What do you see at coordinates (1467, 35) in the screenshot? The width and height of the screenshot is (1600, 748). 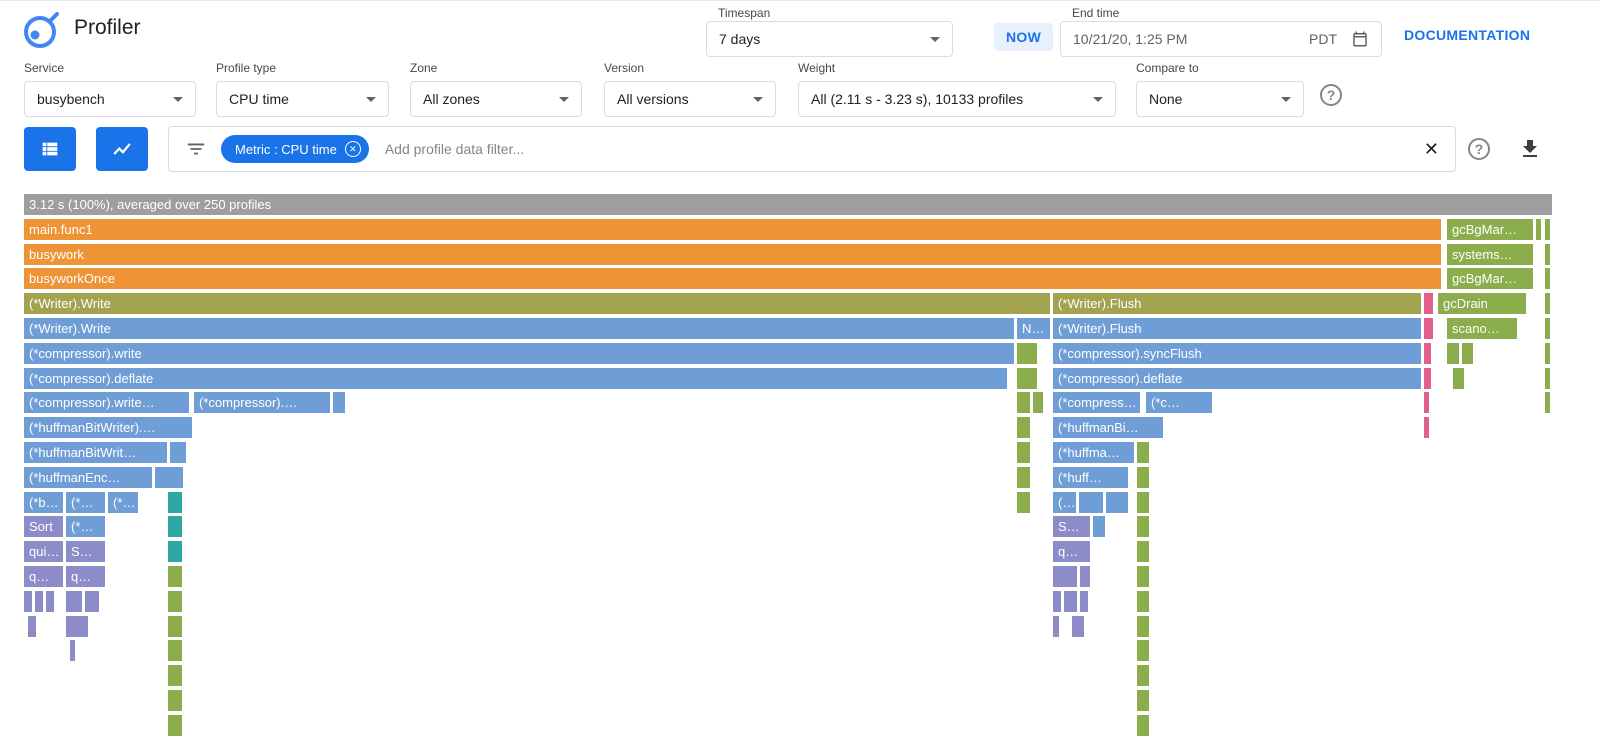 I see `documentation-link: DOCUMENTATION` at bounding box center [1467, 35].